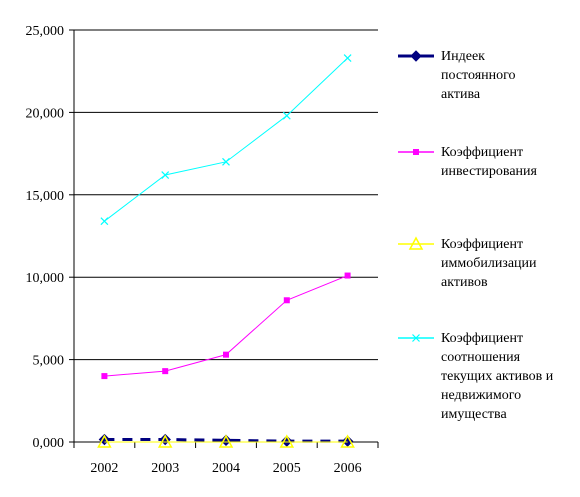 The width and height of the screenshot is (580, 497). What do you see at coordinates (489, 171) in the screenshot?
I see `legend-label: инвестирования` at bounding box center [489, 171].